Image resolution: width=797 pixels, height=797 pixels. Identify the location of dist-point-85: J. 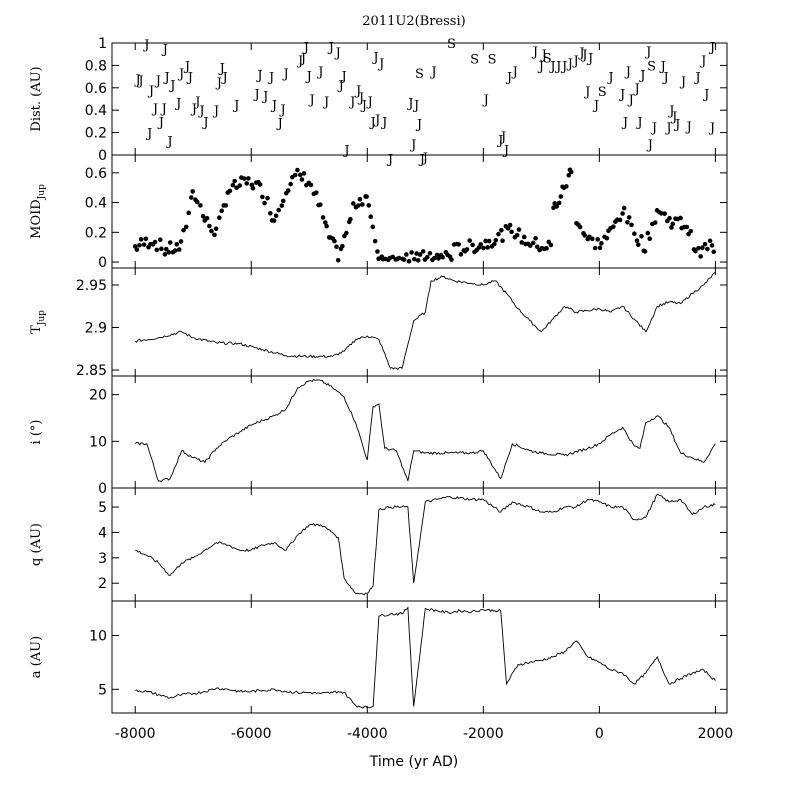
(589, 59).